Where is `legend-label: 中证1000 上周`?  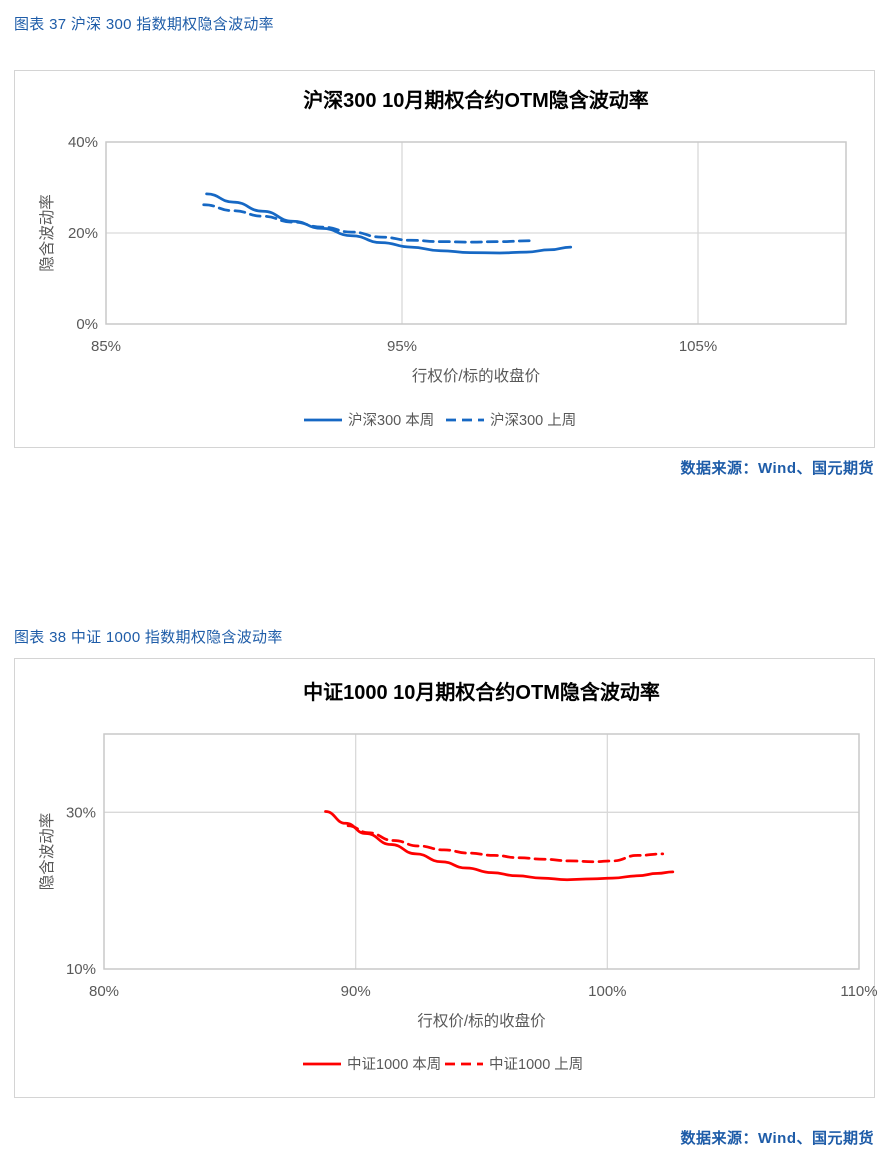 legend-label: 中证1000 上周 is located at coordinates (536, 1064).